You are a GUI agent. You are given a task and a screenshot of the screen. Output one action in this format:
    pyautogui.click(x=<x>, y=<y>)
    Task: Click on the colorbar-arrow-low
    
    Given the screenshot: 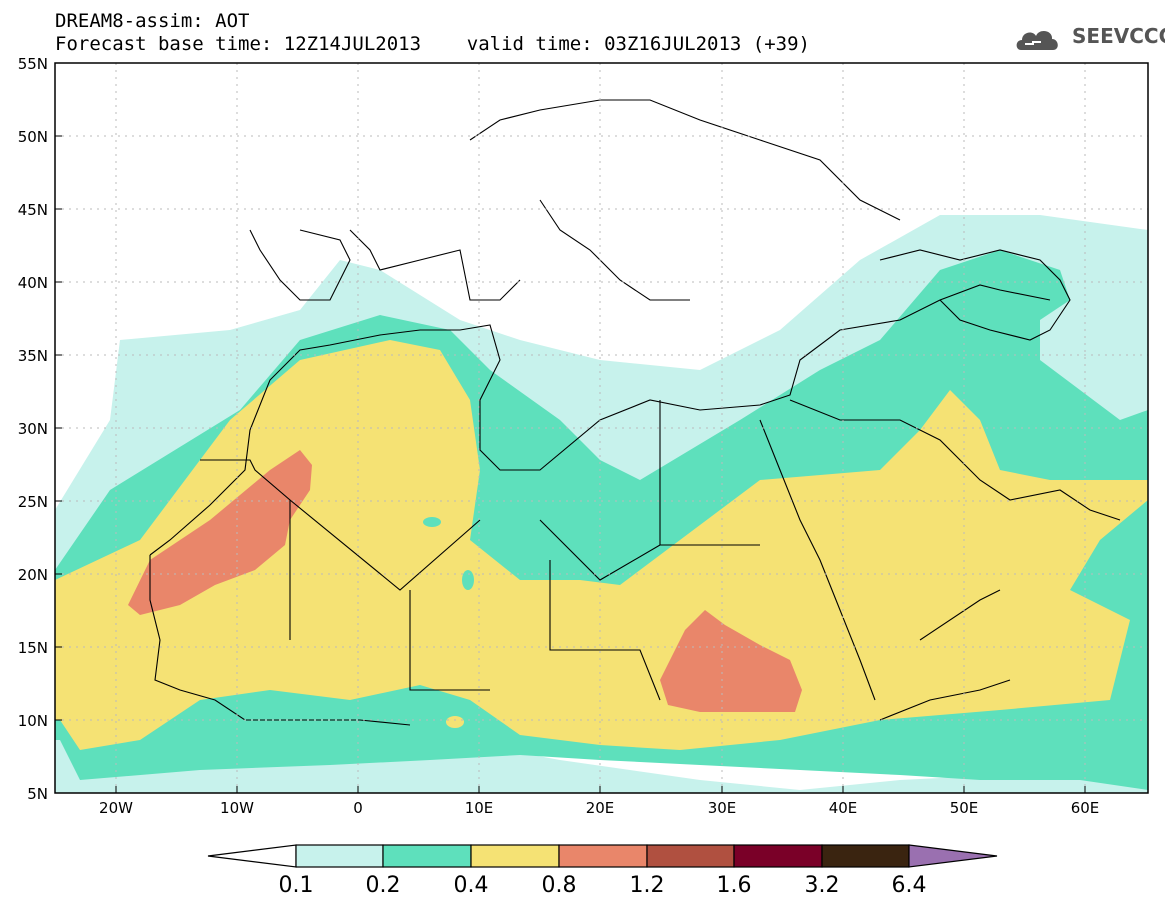 What is the action you would take?
    pyautogui.click(x=252, y=856)
    